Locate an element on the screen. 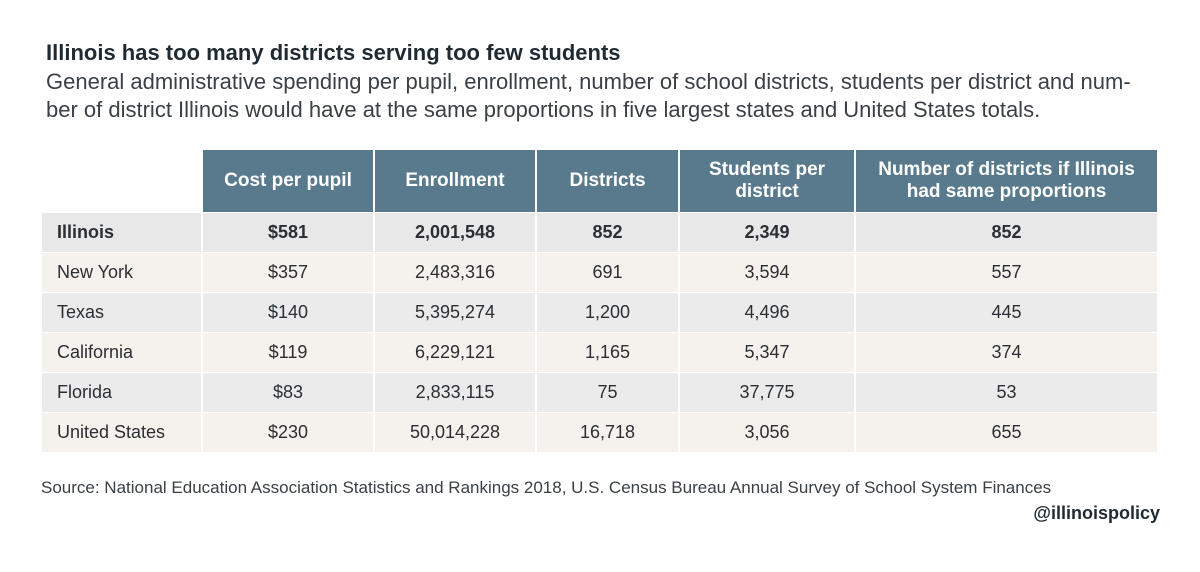  row-label: Illinois is located at coordinates (122, 232).